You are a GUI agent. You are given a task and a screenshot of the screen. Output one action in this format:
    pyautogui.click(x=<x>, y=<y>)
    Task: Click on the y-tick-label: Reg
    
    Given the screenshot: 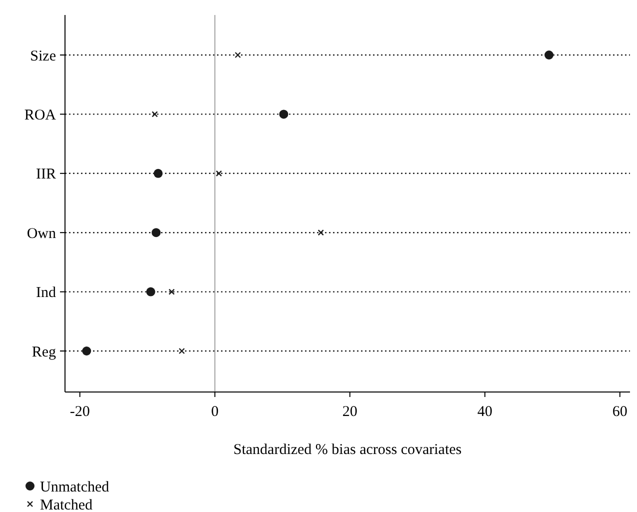 What is the action you would take?
    pyautogui.click(x=44, y=352)
    